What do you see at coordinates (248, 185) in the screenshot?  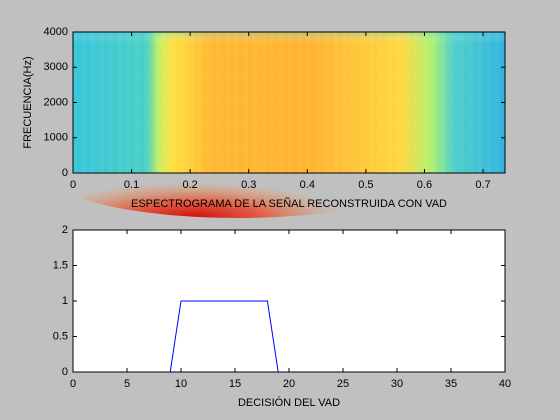 I see `x-tick-label: 0.3` at bounding box center [248, 185].